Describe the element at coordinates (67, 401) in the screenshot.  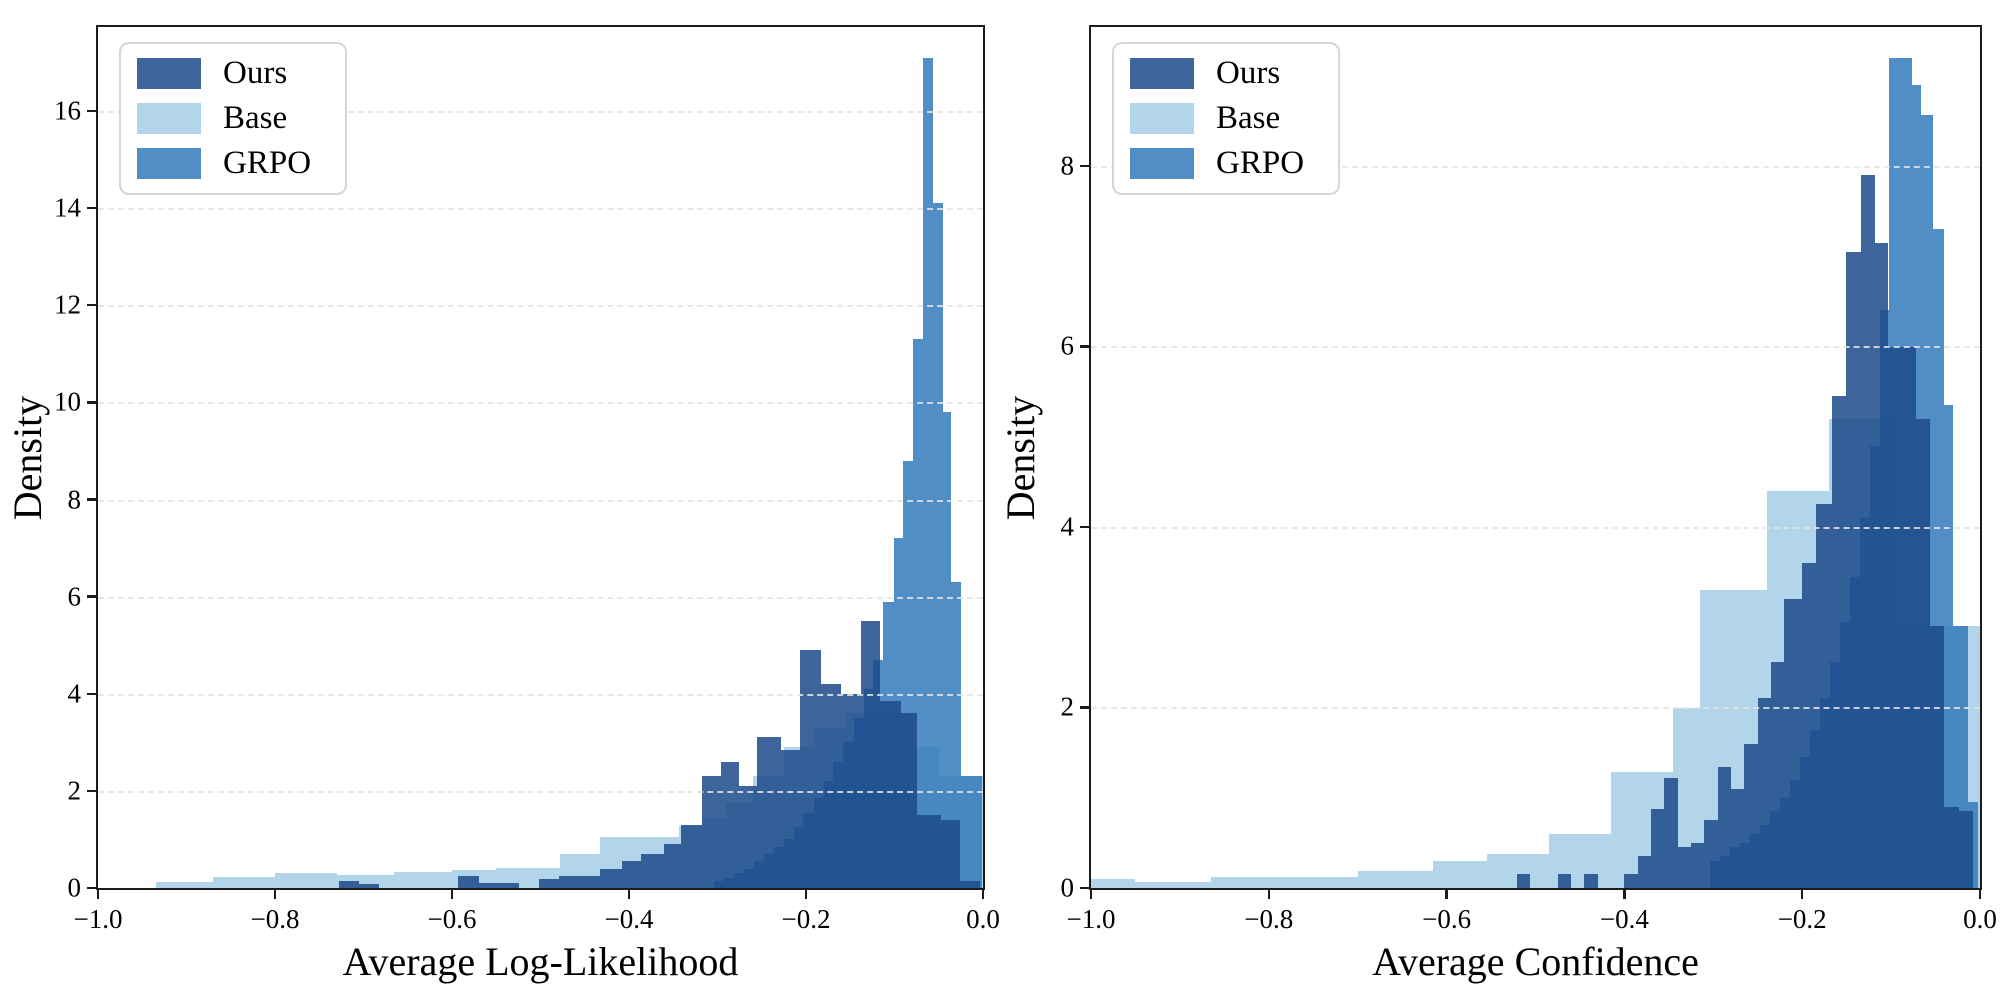
I see `y-tick-label: 10` at that location.